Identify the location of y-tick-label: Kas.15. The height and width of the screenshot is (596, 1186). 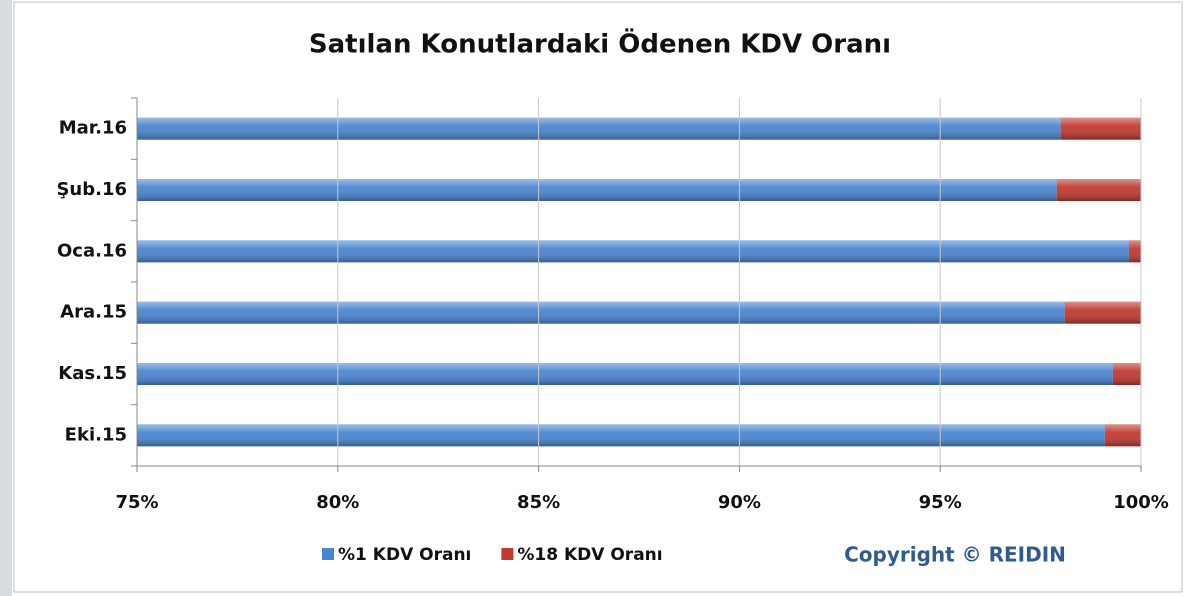
(92, 373).